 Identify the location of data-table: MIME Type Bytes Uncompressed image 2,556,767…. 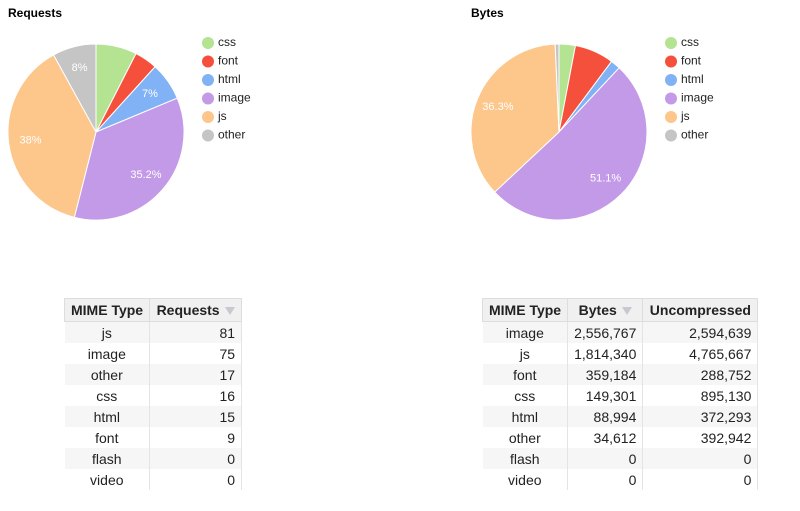
(620, 394).